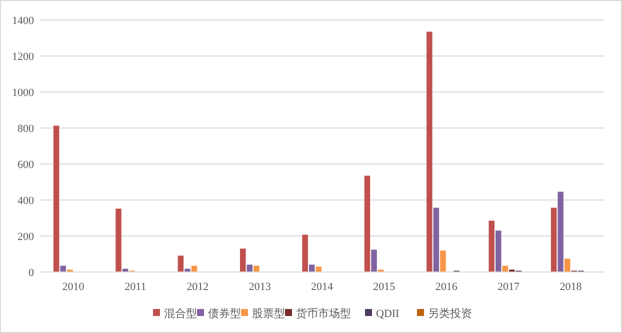 The image size is (622, 333). What do you see at coordinates (260, 287) in the screenshot?
I see `x-tick-label: 2013` at bounding box center [260, 287].